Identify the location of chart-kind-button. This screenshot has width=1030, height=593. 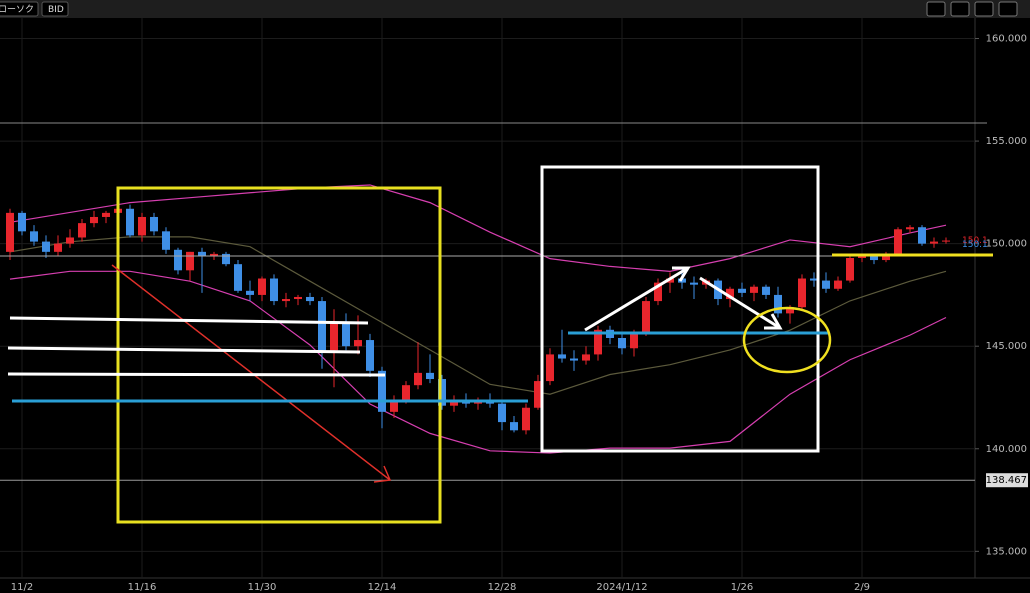
(19, 9).